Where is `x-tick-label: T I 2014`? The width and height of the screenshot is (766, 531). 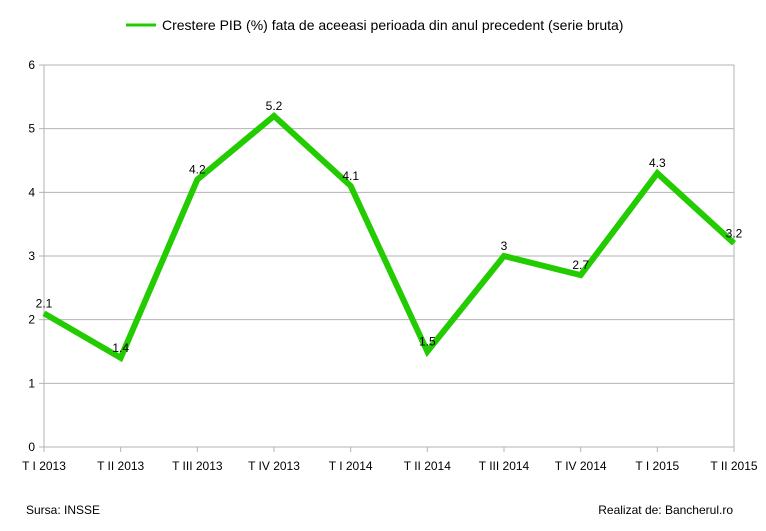
x-tick-label: T I 2014 is located at coordinates (351, 466).